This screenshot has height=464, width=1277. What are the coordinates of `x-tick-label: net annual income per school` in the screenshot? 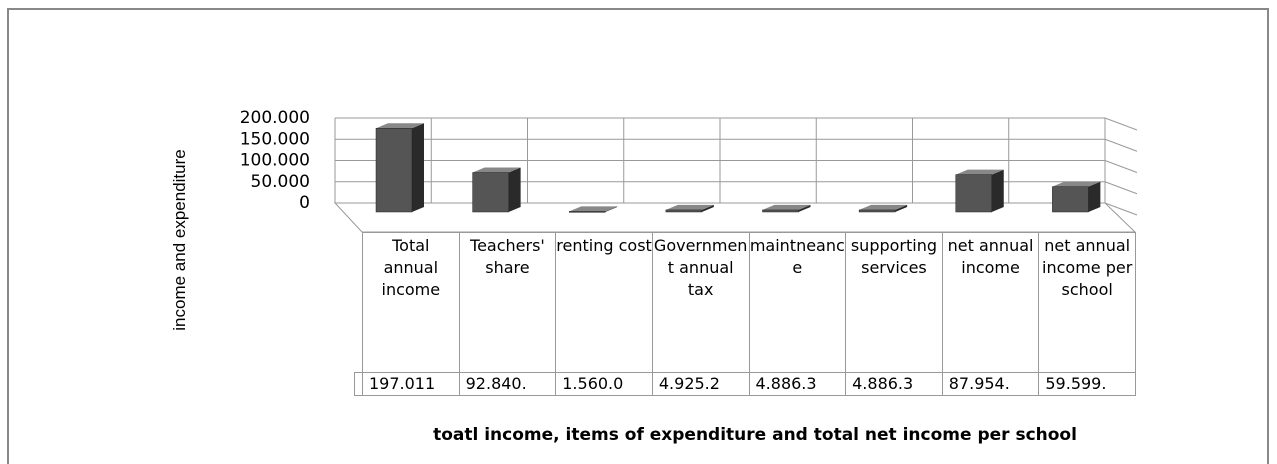 It's located at (1087, 302).